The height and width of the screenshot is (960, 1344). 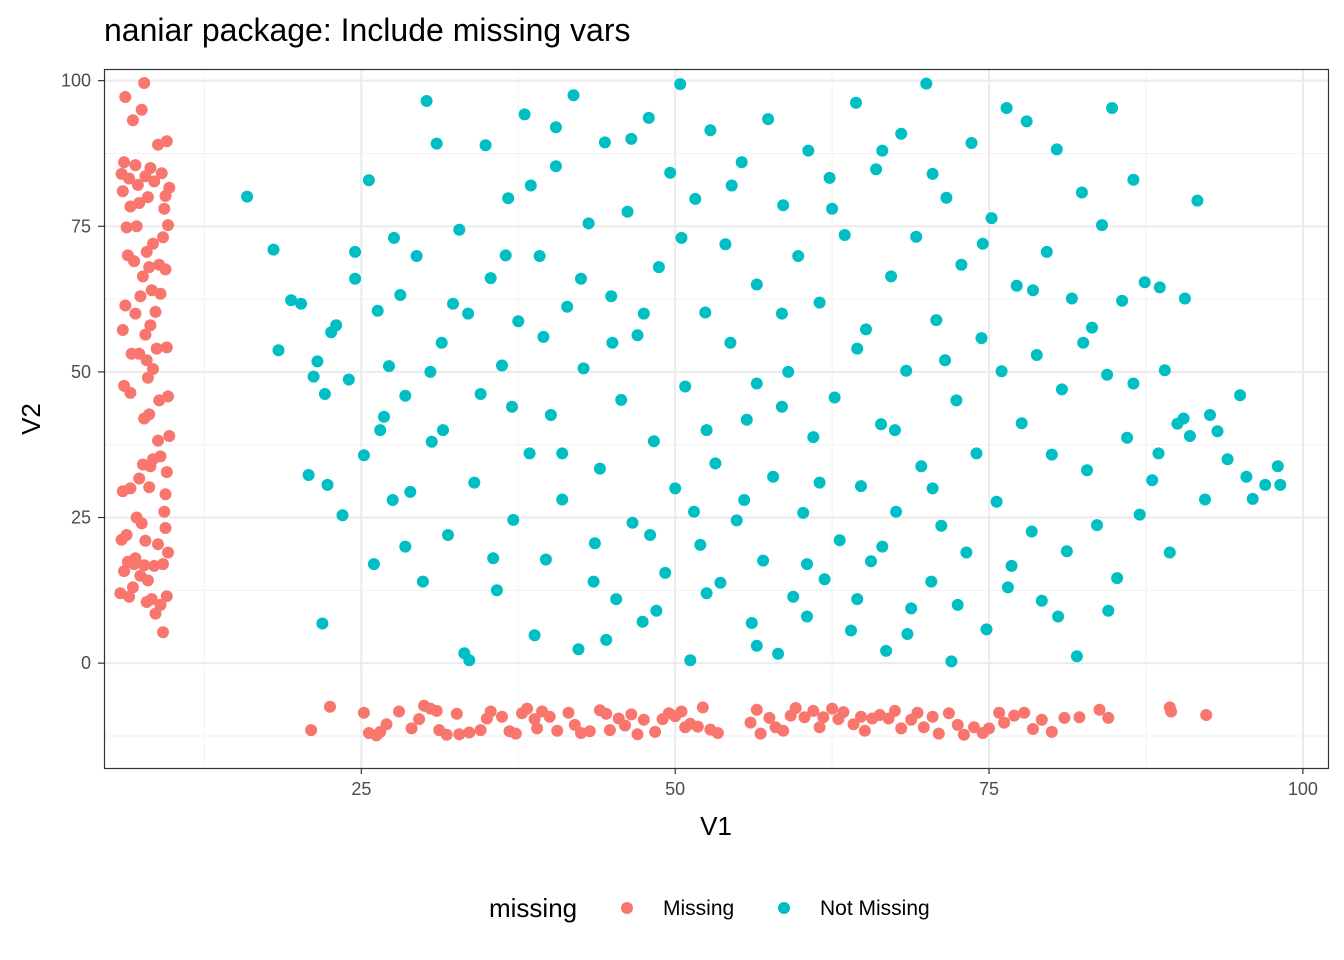 What do you see at coordinates (854, 908) in the screenshot?
I see `legend-item-not-missing: Not Missing` at bounding box center [854, 908].